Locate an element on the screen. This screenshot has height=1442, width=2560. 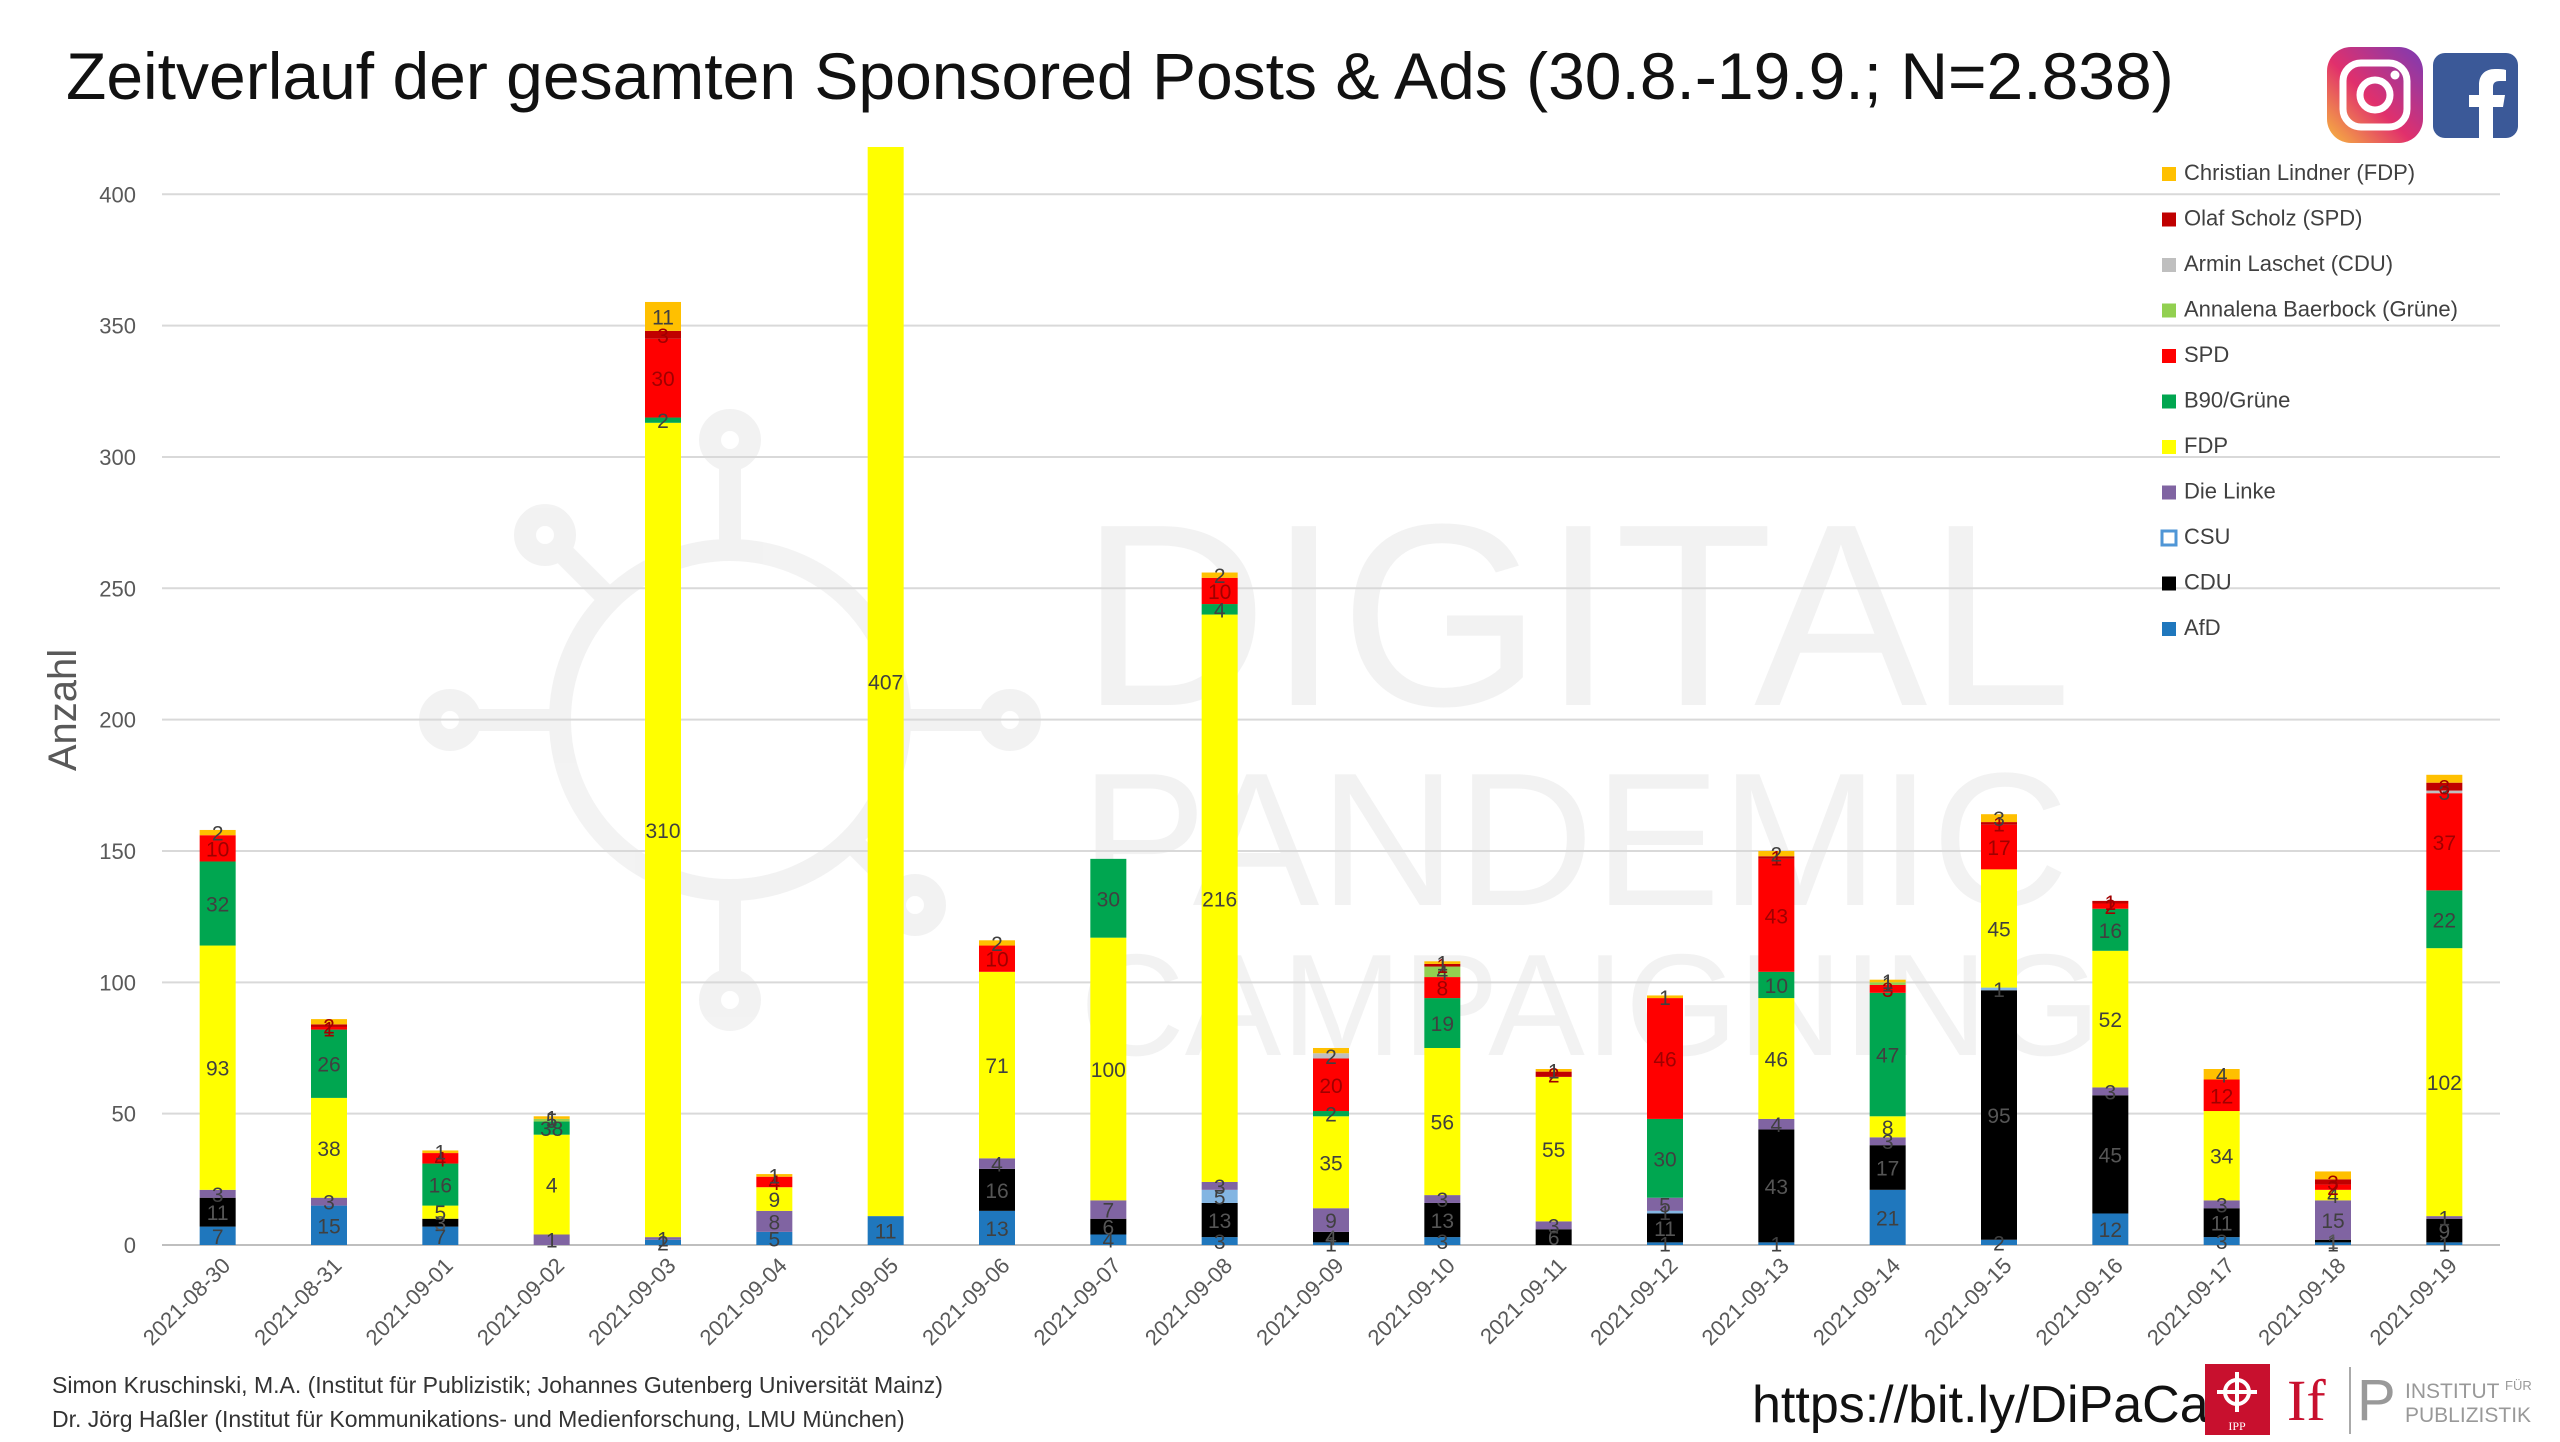
data-label: 8 is located at coordinates (1888, 1128).